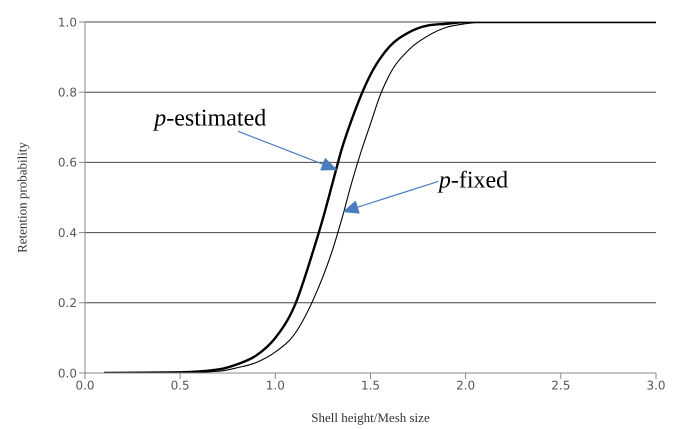 This screenshot has width=677, height=429. What do you see at coordinates (67, 92) in the screenshot?
I see `y-tick-label: 0.8` at bounding box center [67, 92].